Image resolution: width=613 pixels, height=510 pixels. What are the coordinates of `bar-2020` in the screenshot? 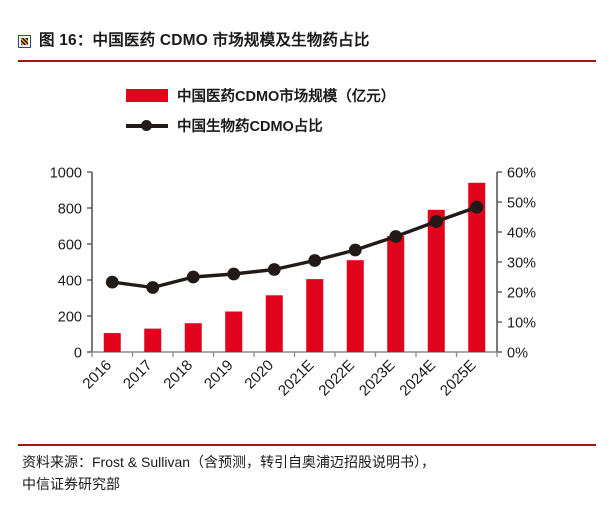 It's located at (274, 323).